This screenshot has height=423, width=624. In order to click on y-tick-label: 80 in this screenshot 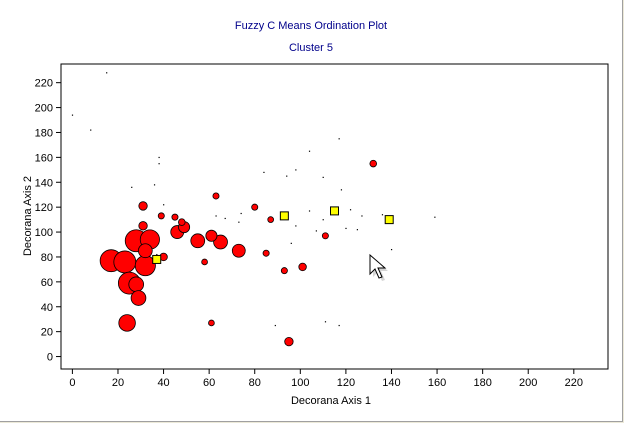, I will do `click(47, 258)`.